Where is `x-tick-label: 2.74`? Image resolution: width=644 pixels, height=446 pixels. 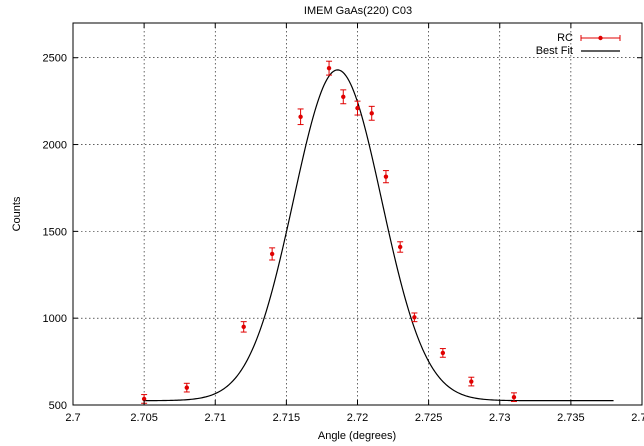 x-tick-label: 2.74 is located at coordinates (637, 418).